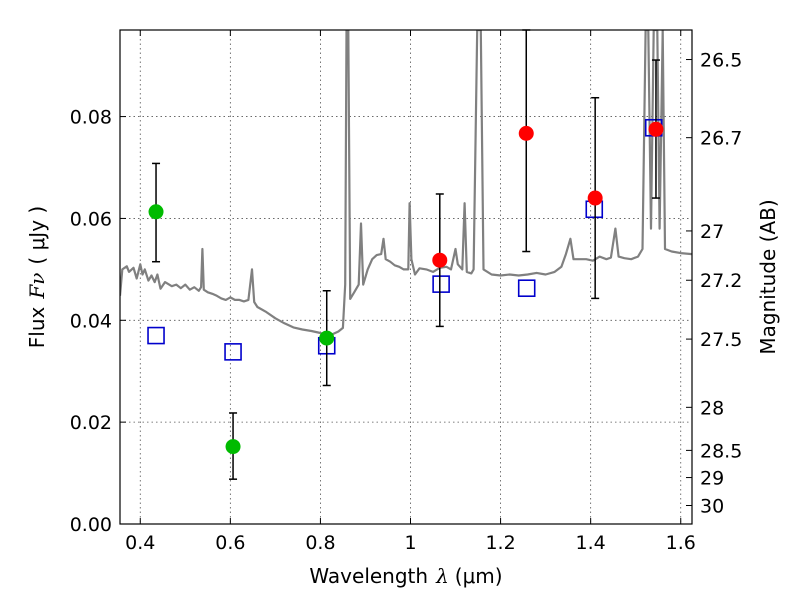 The height and width of the screenshot is (600, 800). I want to click on y-tick-label: 0.08, so click(91, 118).